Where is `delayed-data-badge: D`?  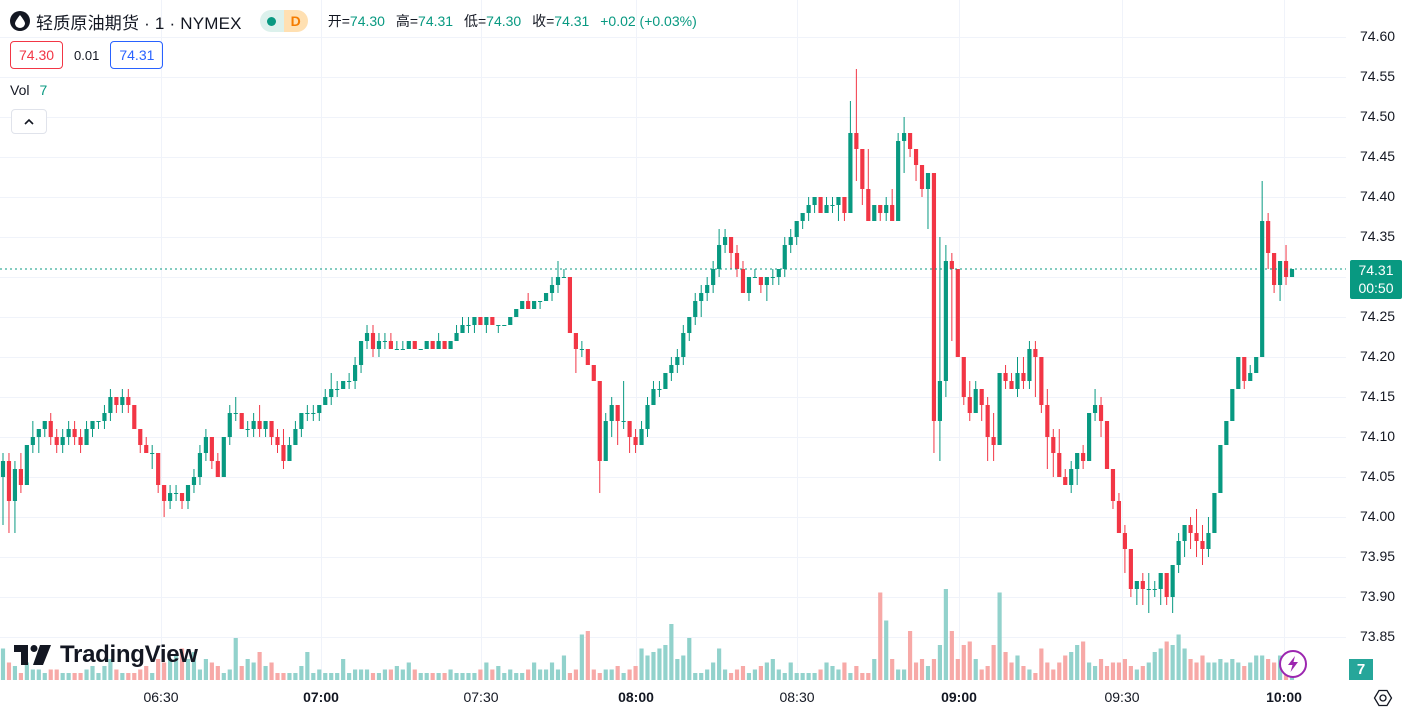
delayed-data-badge: D is located at coordinates (295, 21).